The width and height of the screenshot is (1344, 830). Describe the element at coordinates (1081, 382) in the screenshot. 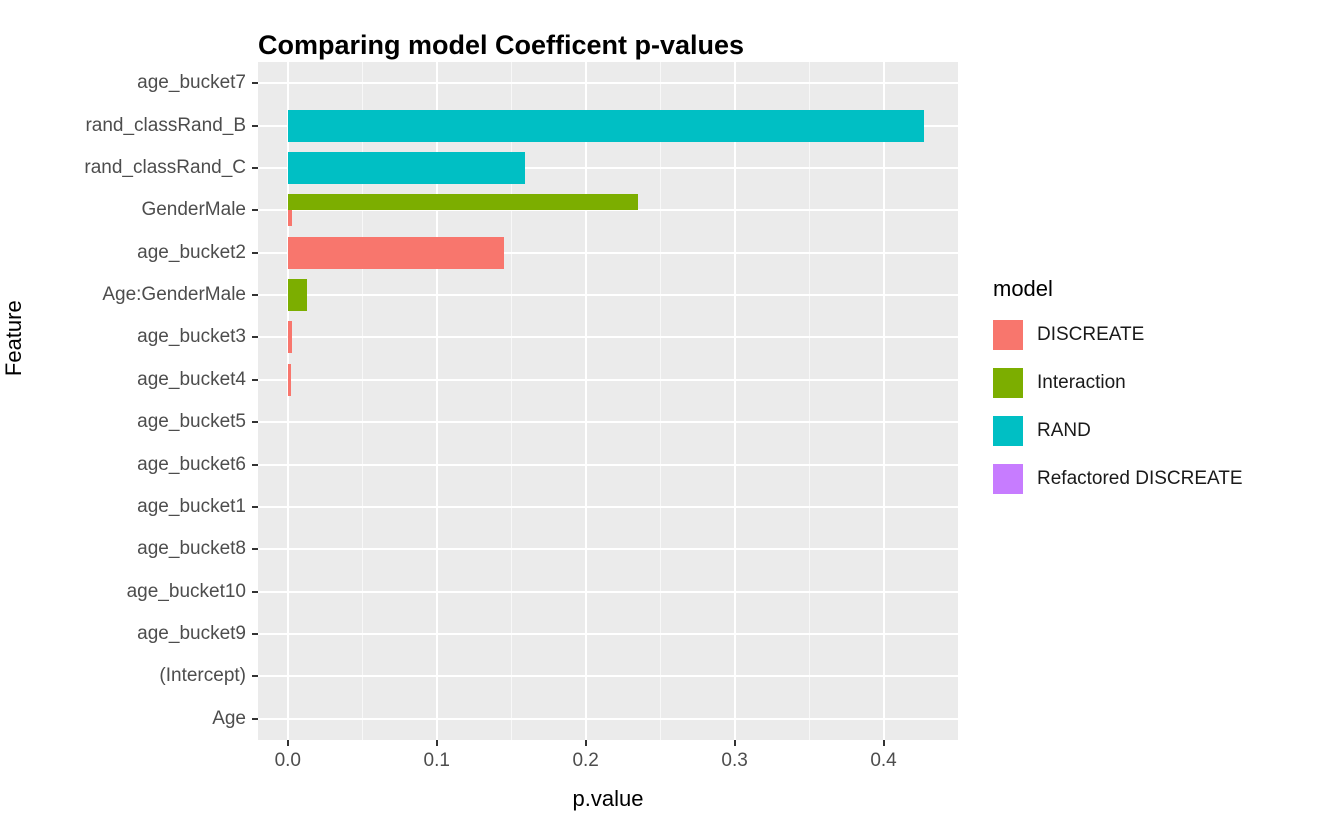

I see `legend-label: Interaction` at that location.